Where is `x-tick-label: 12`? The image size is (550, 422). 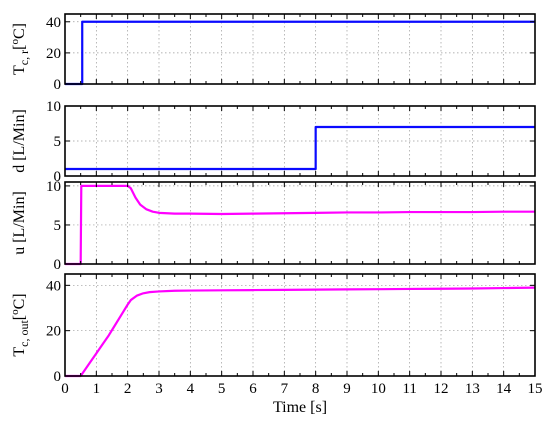
x-tick-label: 12 is located at coordinates (441, 389).